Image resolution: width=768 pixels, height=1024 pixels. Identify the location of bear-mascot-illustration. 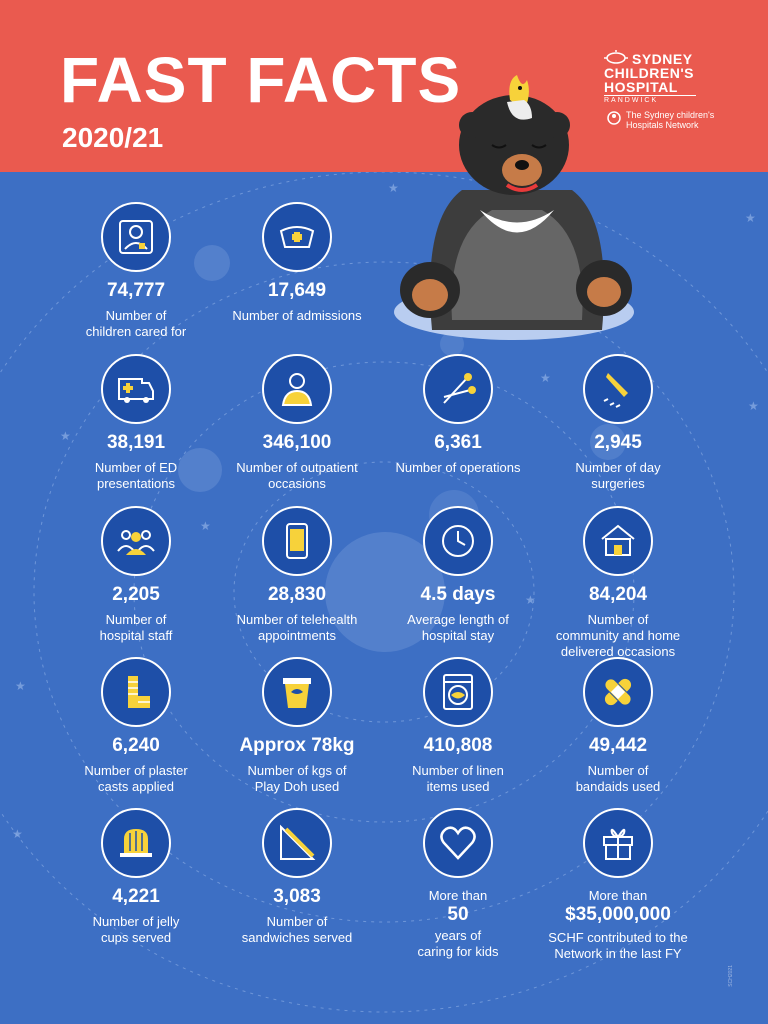
(514, 207).